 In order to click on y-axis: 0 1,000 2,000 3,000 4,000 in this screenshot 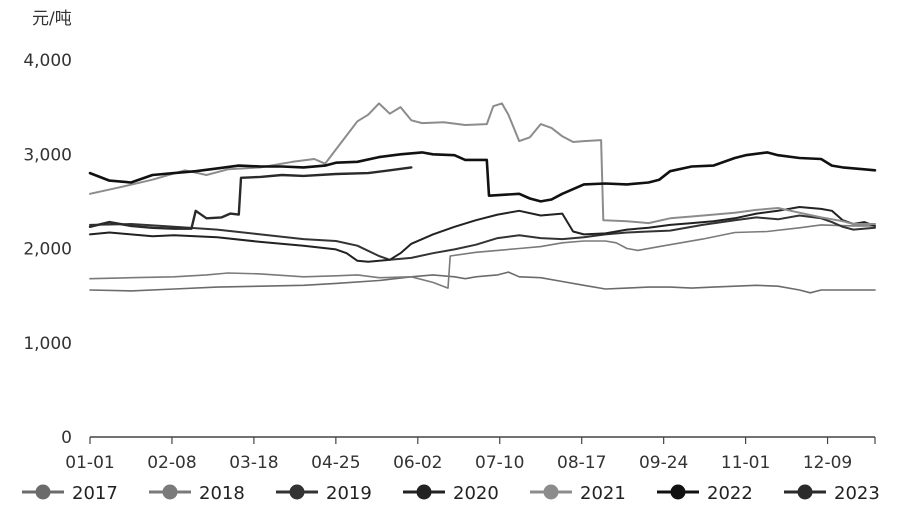, I will do `click(47, 249)`.